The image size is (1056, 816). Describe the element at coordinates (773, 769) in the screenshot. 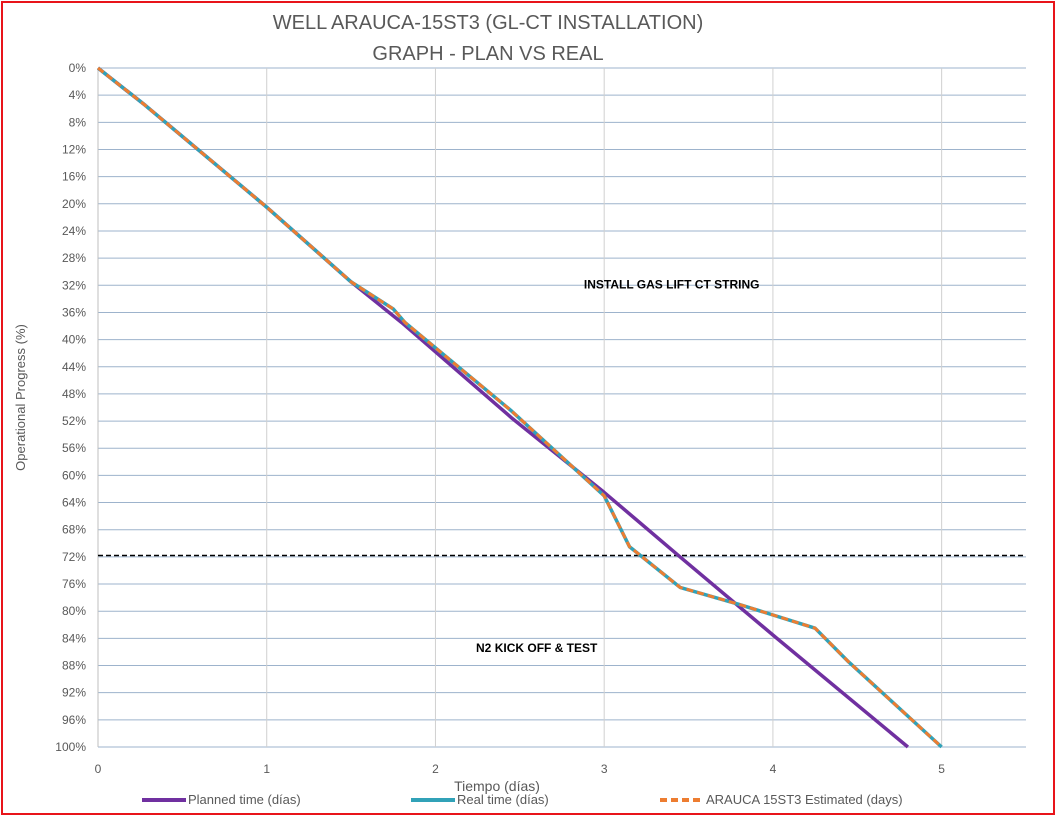

I see `x-tick-label: 4` at that location.